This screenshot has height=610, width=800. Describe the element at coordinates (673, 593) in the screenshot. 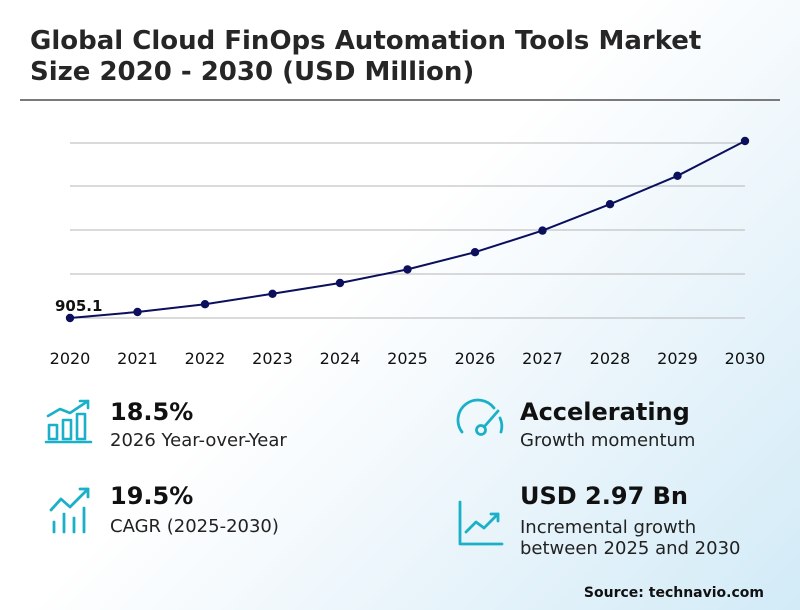

I see `source-credit: Source: technavio.com` at that location.